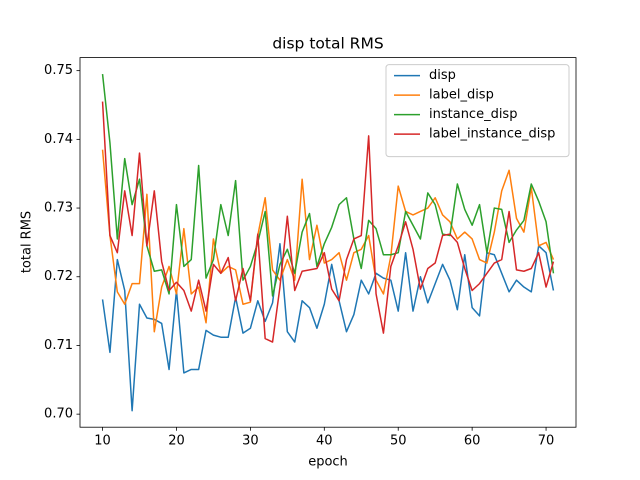  I want to click on y-tick-label: 0.73, so click(58, 208).